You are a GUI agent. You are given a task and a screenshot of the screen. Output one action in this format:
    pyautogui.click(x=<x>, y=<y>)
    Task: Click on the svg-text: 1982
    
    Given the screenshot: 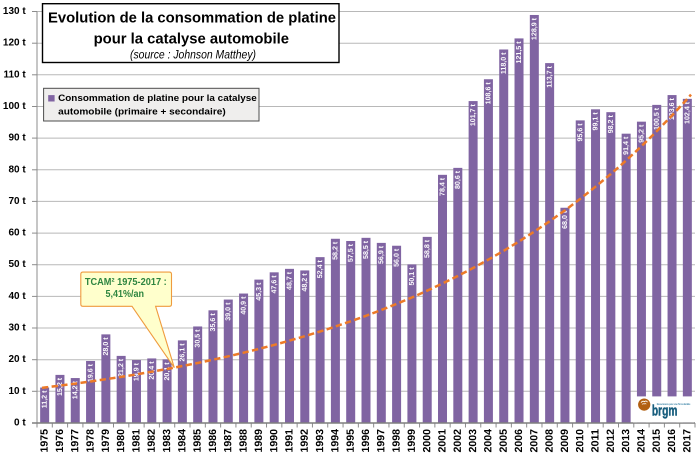 What is the action you would take?
    pyautogui.click(x=152, y=441)
    